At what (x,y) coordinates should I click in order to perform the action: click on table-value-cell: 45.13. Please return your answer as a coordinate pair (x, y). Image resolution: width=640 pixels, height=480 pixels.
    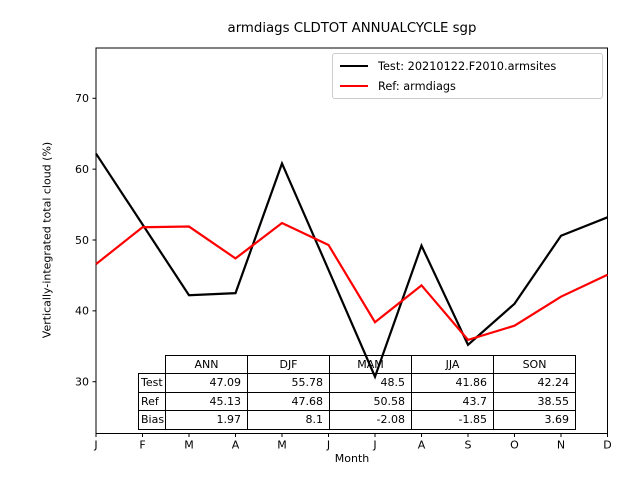
    Looking at the image, I should click on (206, 401).